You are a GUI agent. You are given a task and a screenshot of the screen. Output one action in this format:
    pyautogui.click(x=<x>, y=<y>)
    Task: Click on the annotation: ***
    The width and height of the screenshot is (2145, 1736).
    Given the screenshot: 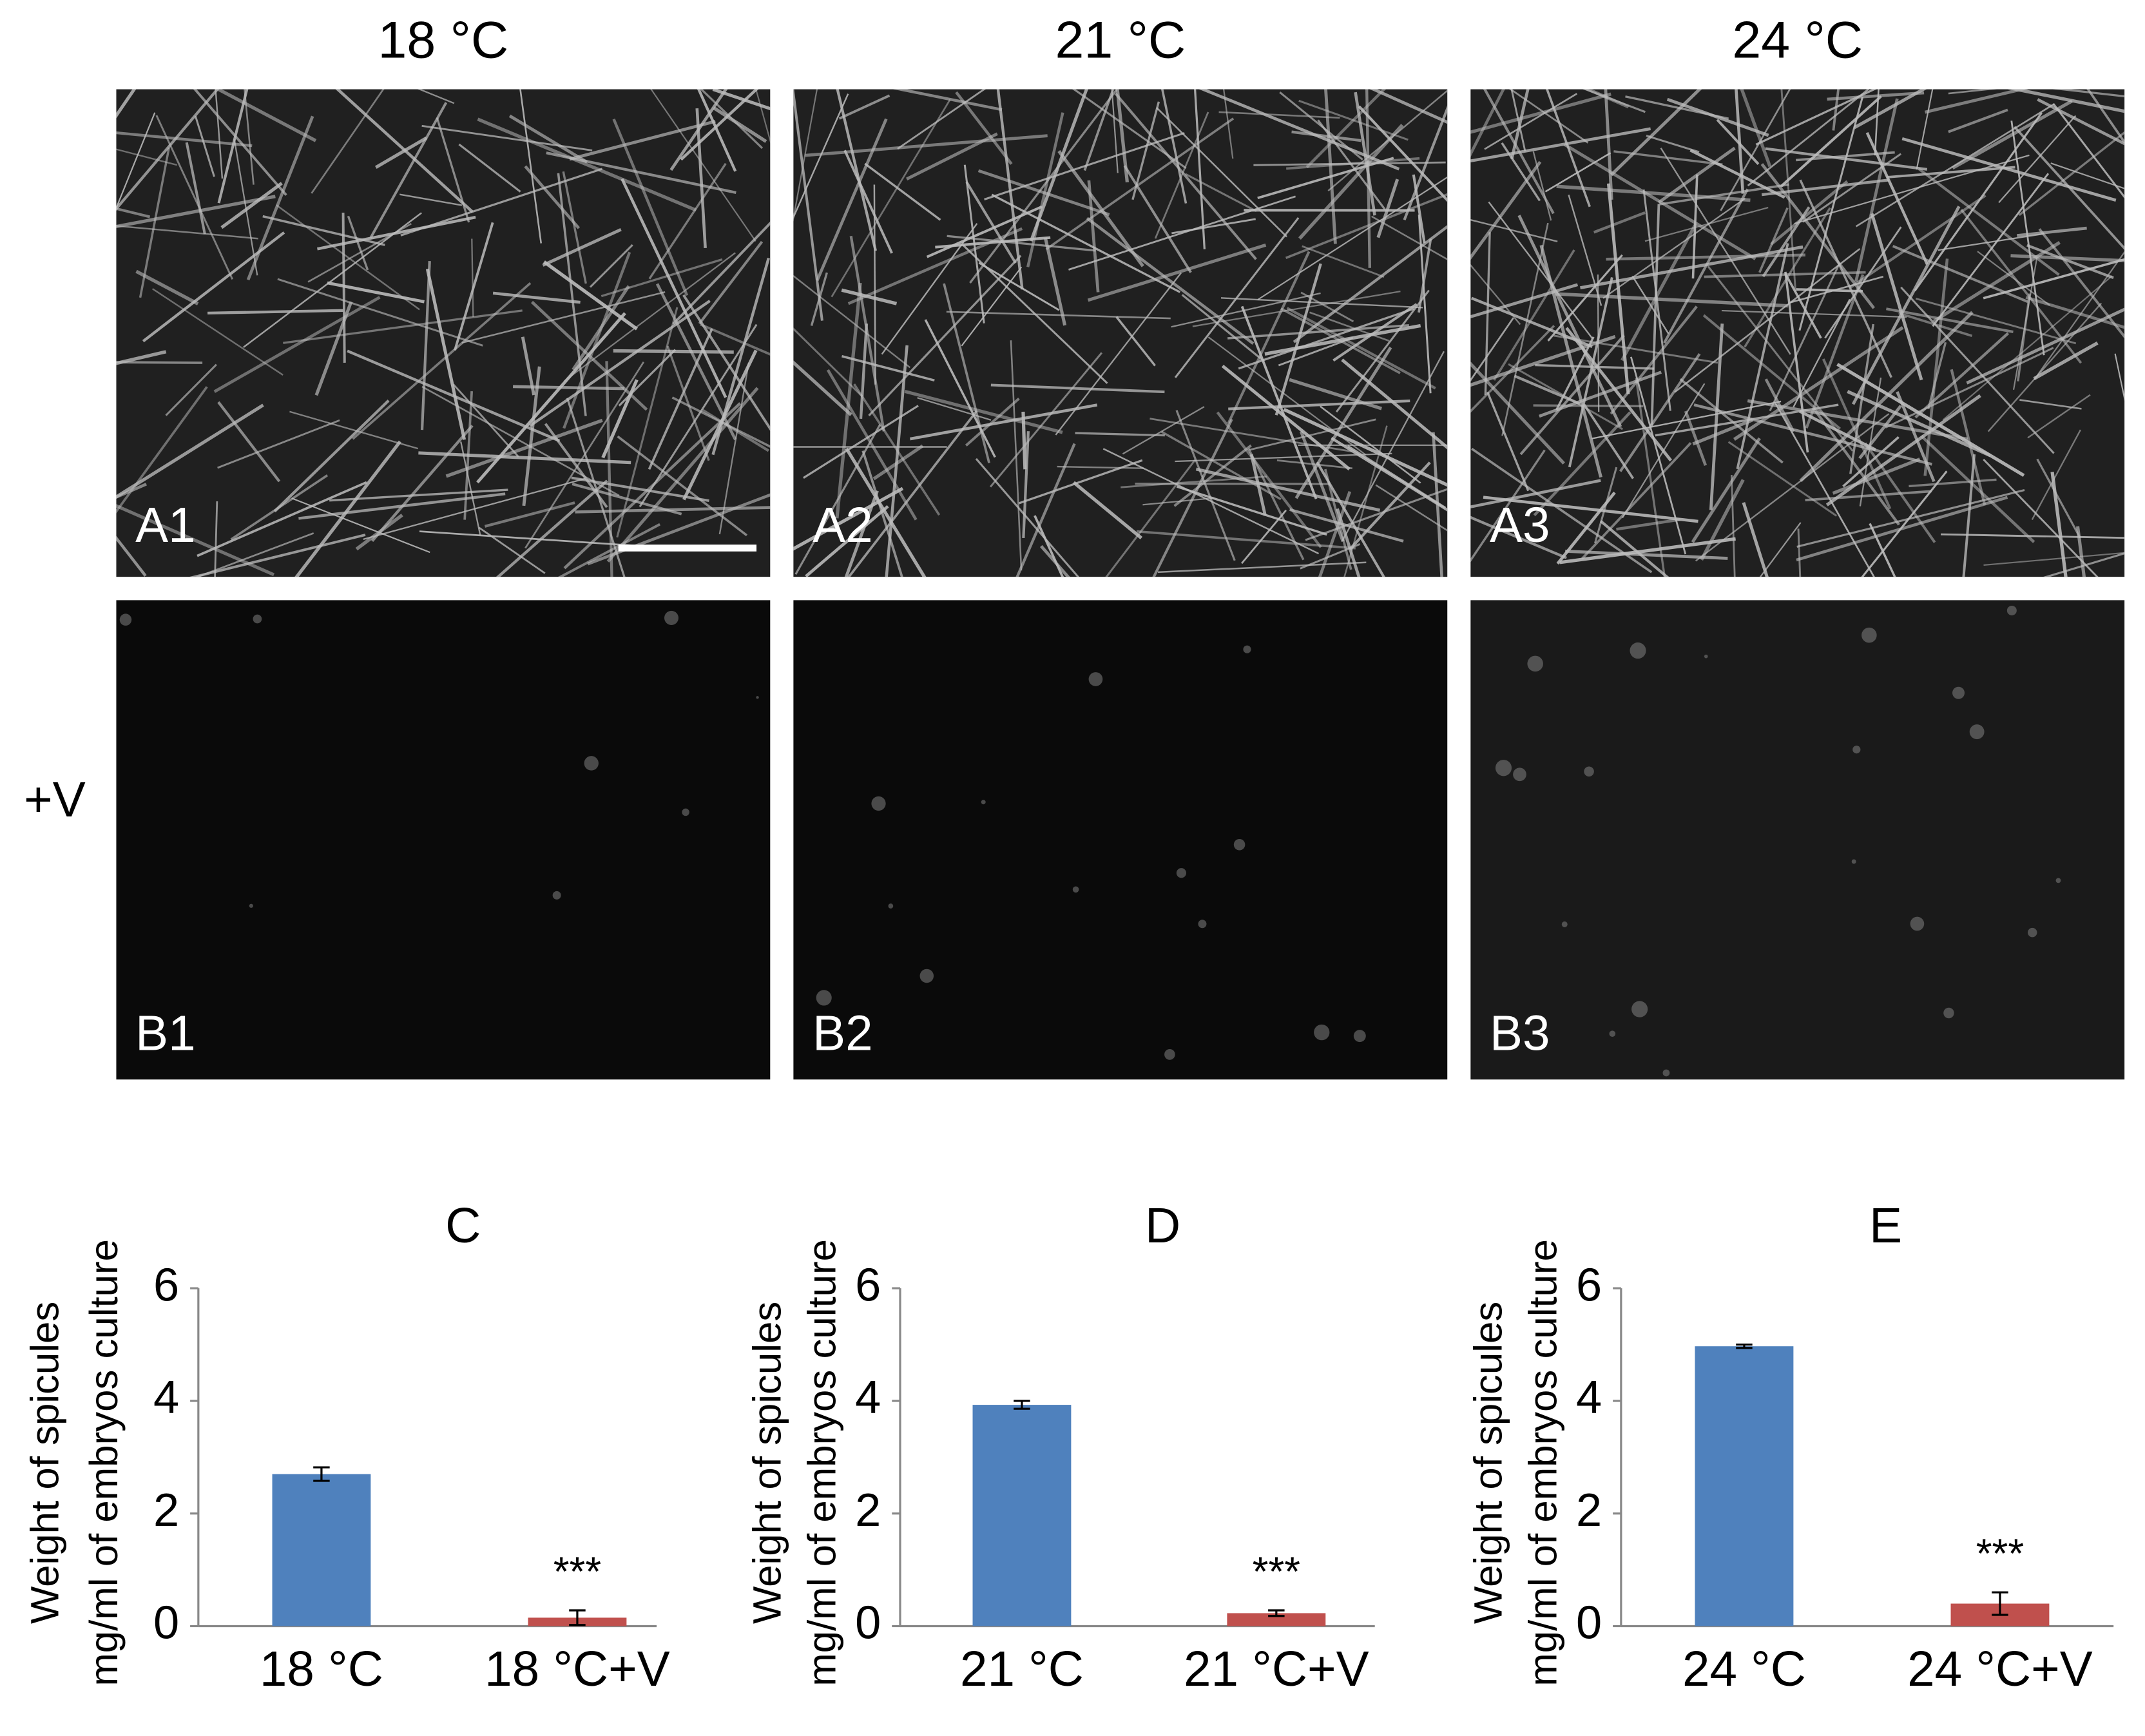 What is the action you would take?
    pyautogui.click(x=577, y=1571)
    